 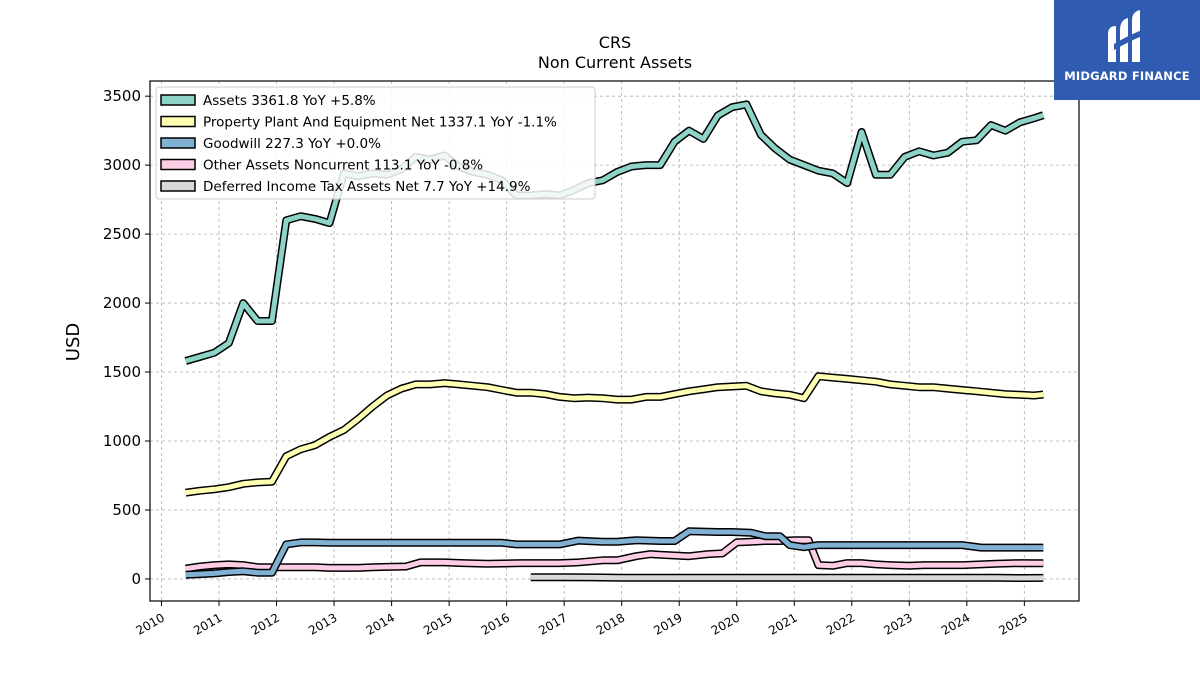 I want to click on y-tick-label: 500, so click(x=126, y=510).